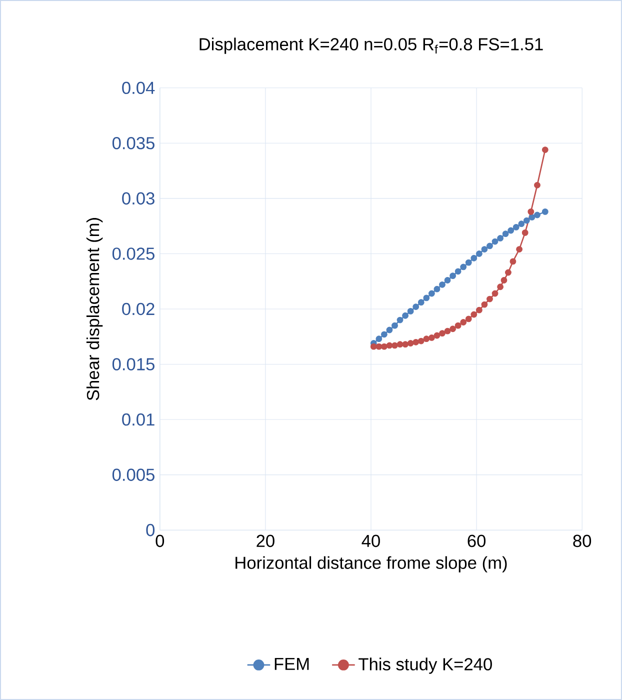 This screenshot has height=700, width=622. What do you see at coordinates (582, 541) in the screenshot?
I see `x-tick-label: 80` at bounding box center [582, 541].